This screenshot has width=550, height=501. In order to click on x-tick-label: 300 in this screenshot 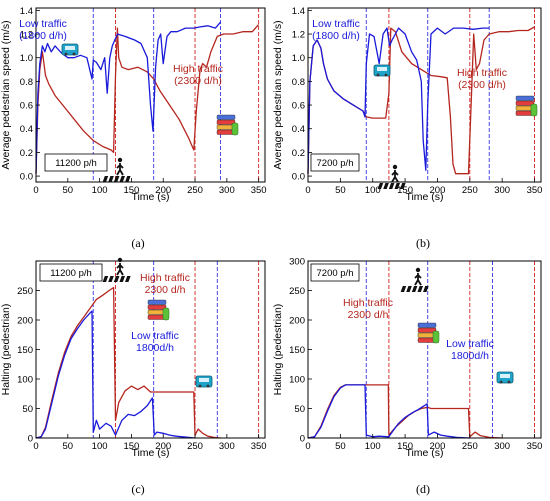, I will do `click(227, 446)`.